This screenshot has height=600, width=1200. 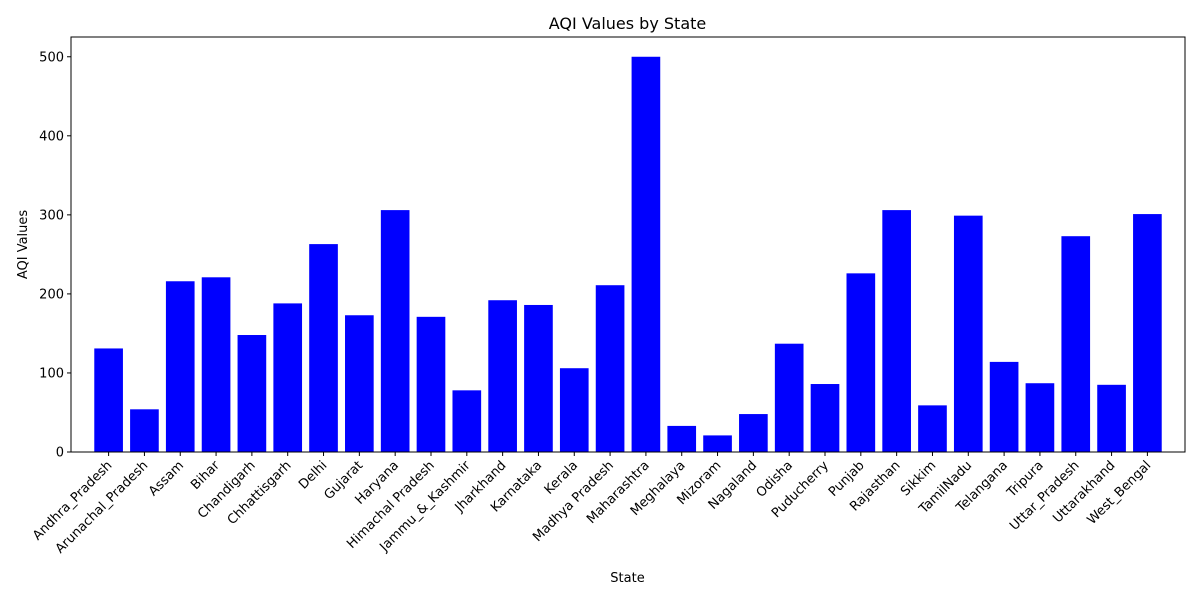 What do you see at coordinates (538, 378) in the screenshot?
I see `bar-karnataka` at bounding box center [538, 378].